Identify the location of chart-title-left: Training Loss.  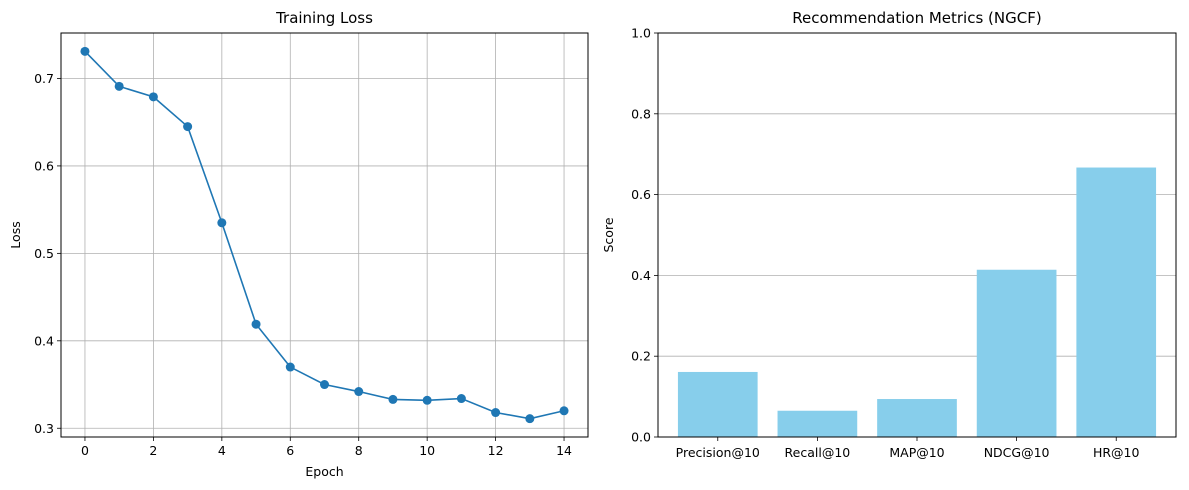
(324, 18).